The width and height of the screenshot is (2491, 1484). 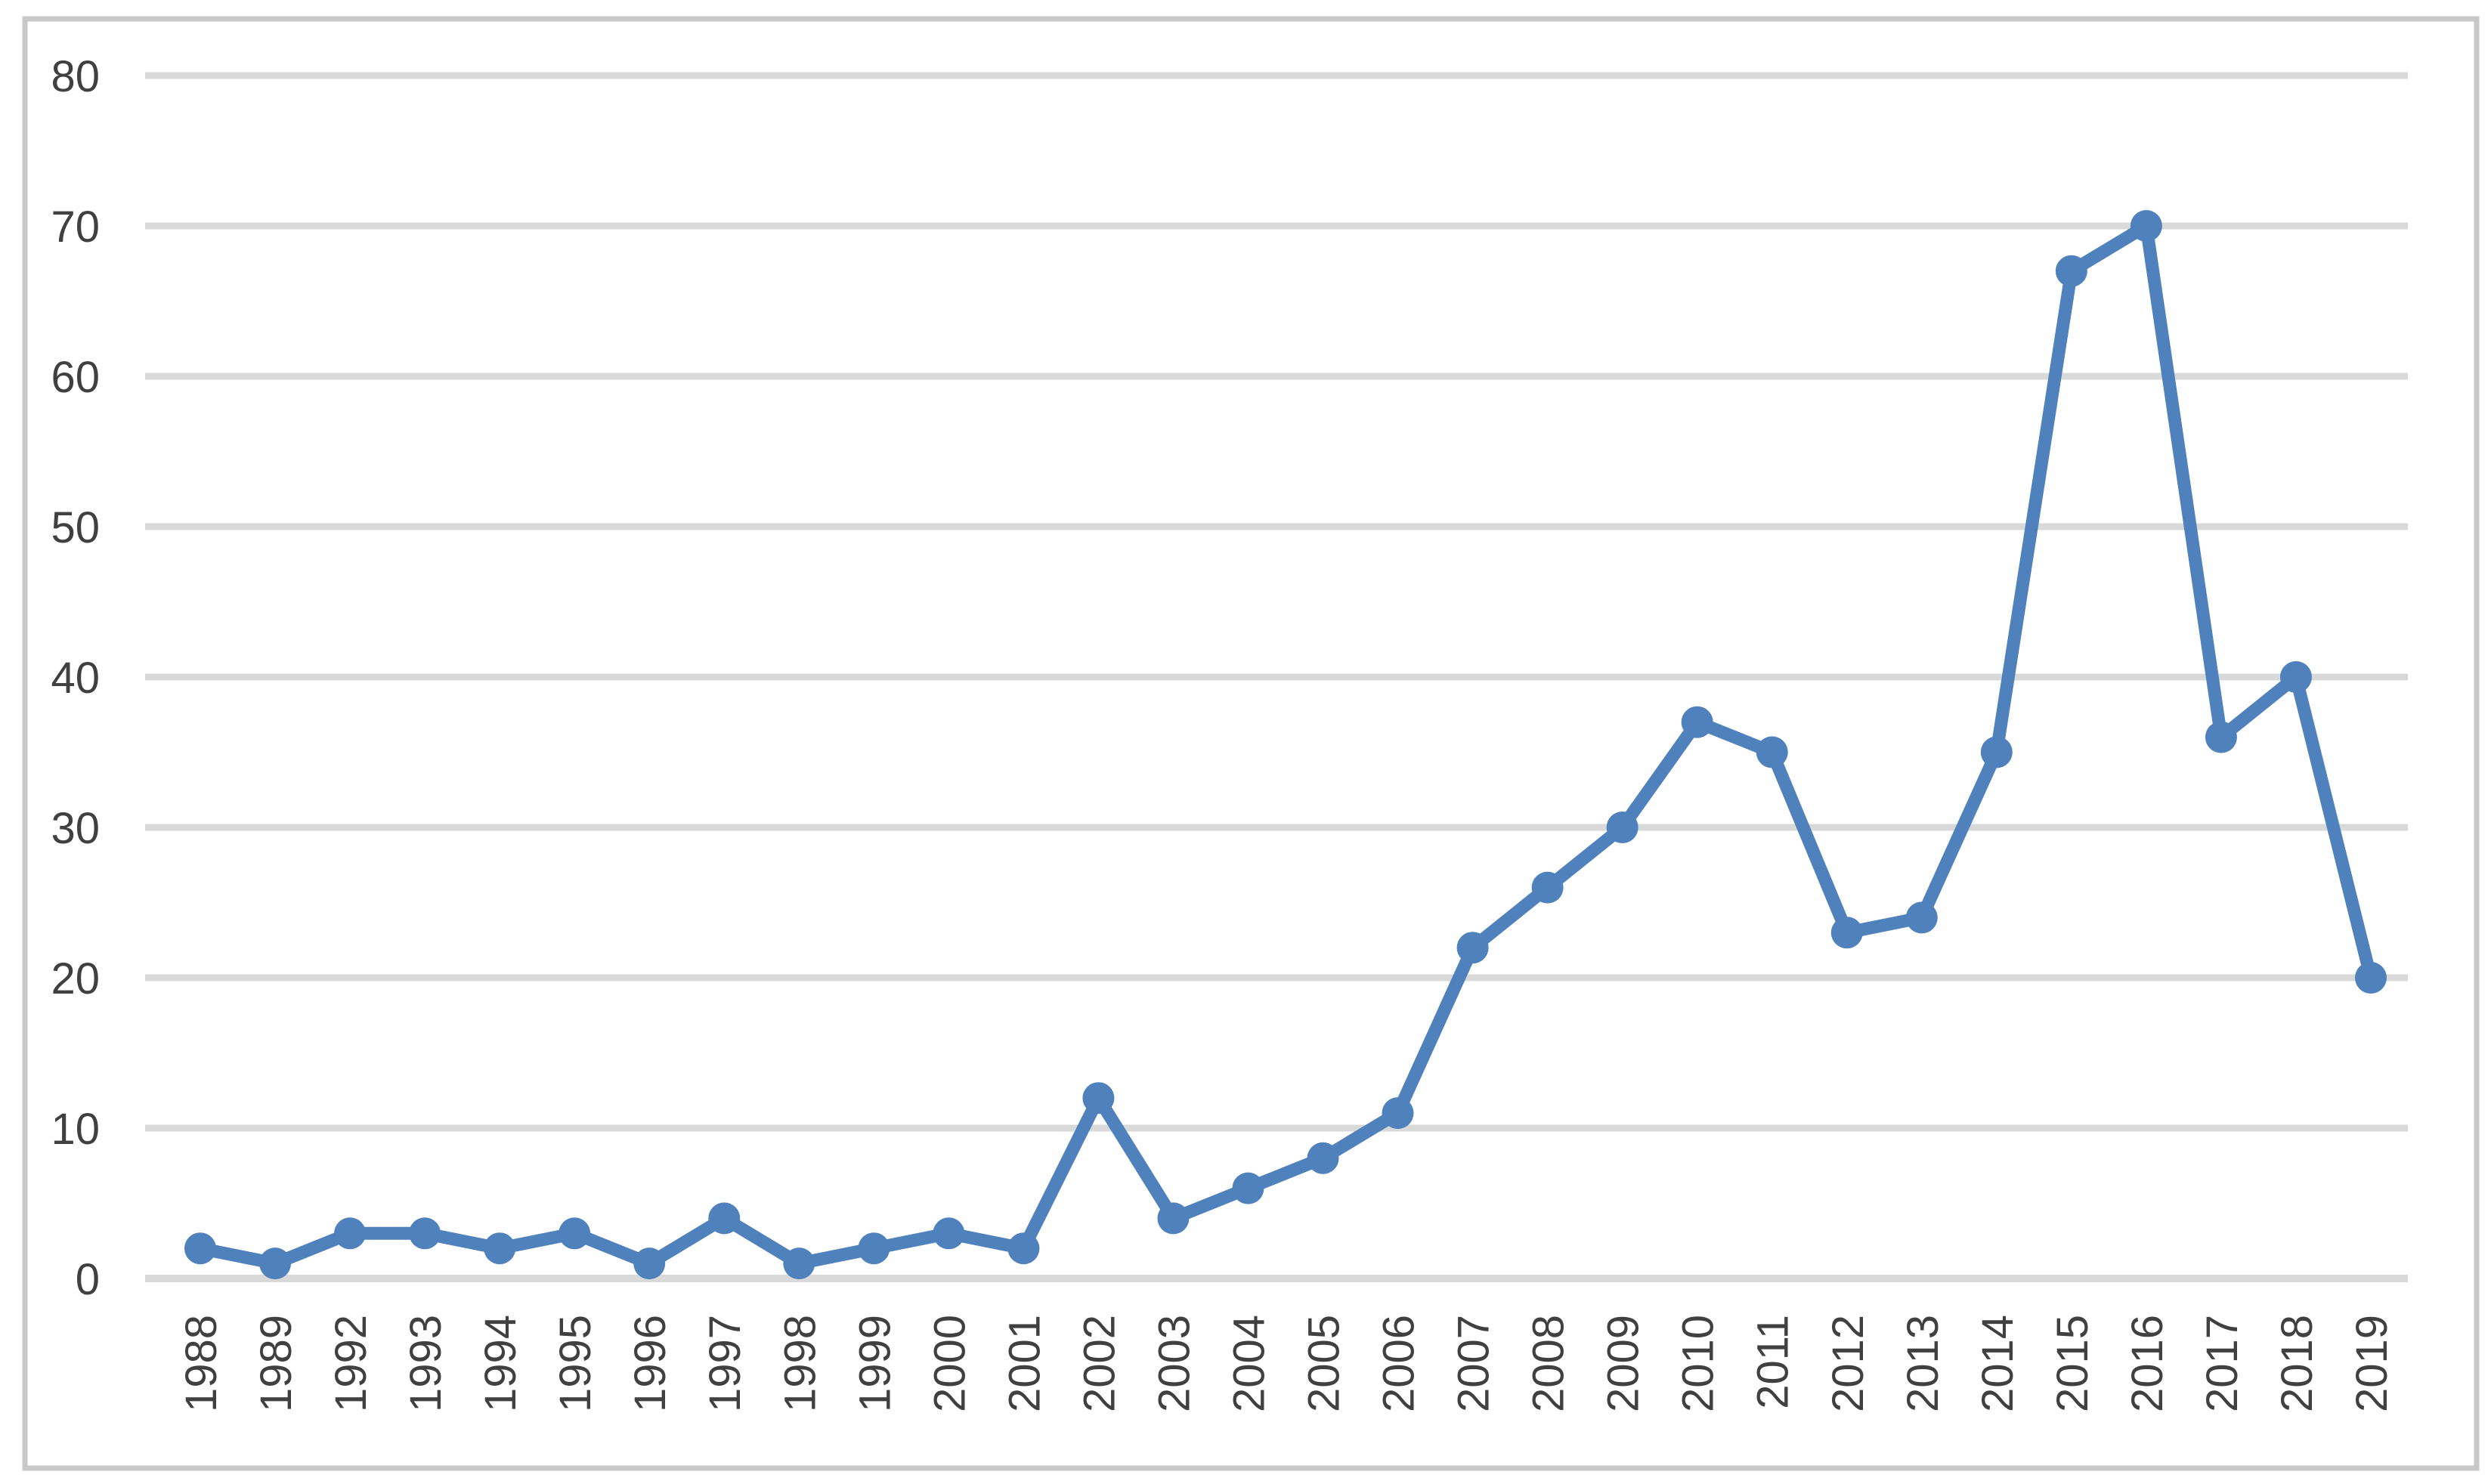 I want to click on x-tick-label-2011: 2011, so click(x=1774, y=1362).